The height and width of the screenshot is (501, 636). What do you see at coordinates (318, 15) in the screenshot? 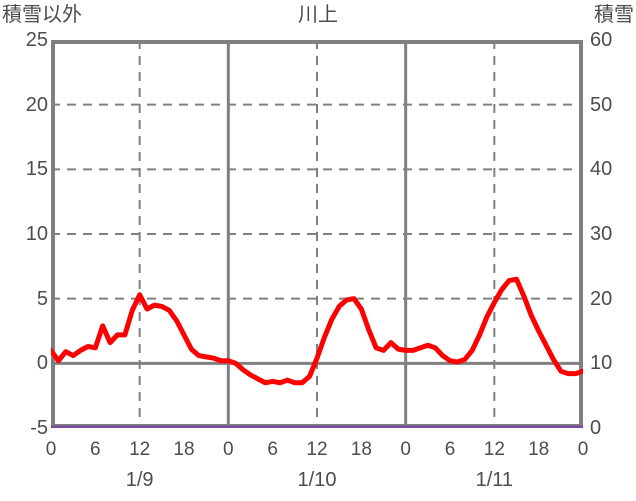
I see `page-title: 川上` at bounding box center [318, 15].